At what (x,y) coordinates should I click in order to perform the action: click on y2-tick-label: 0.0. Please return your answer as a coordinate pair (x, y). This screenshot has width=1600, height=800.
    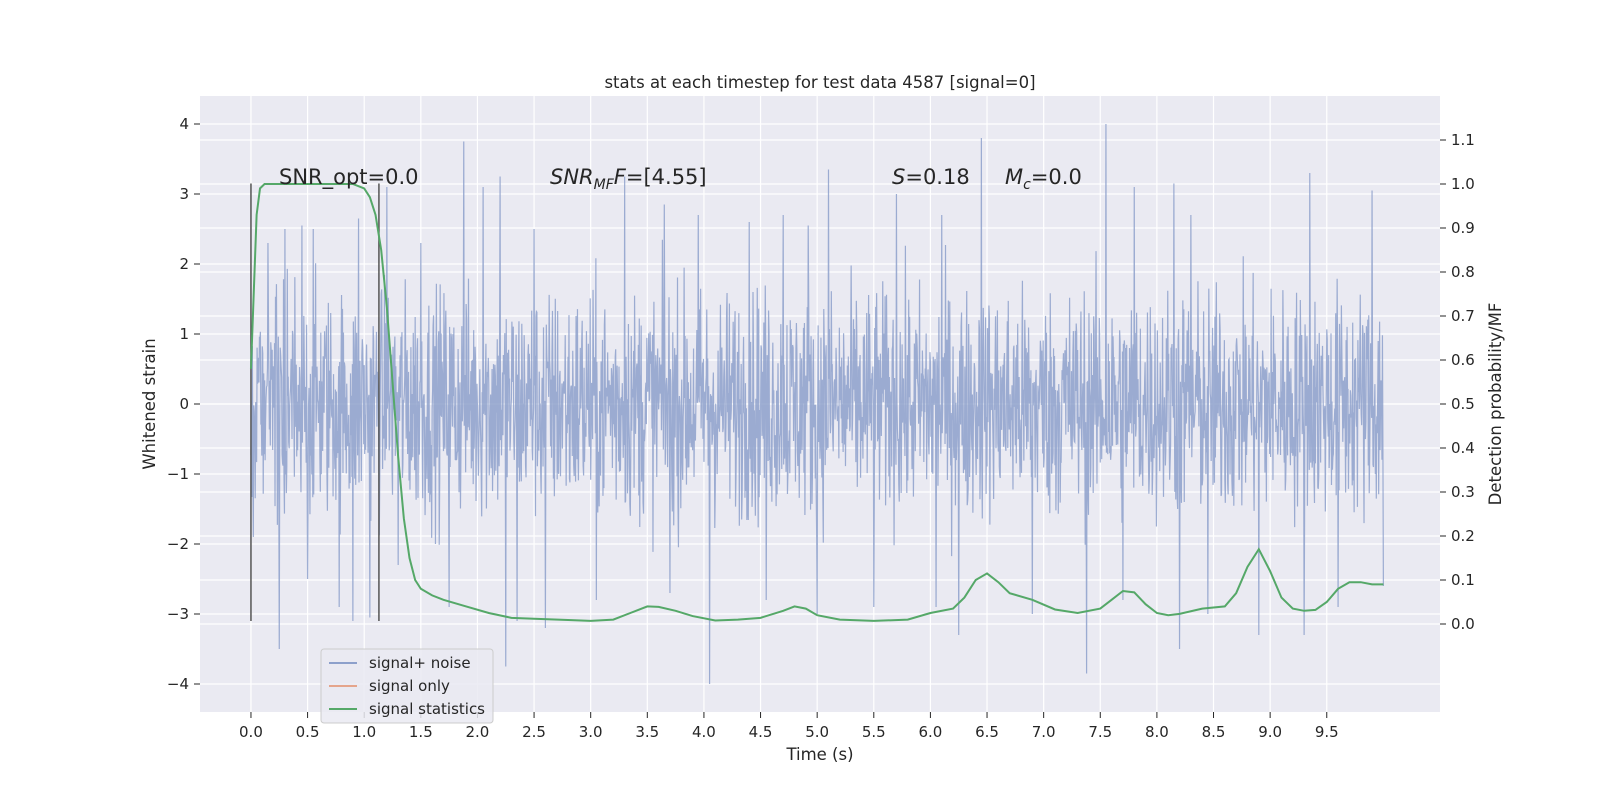
    Looking at the image, I should click on (1463, 624).